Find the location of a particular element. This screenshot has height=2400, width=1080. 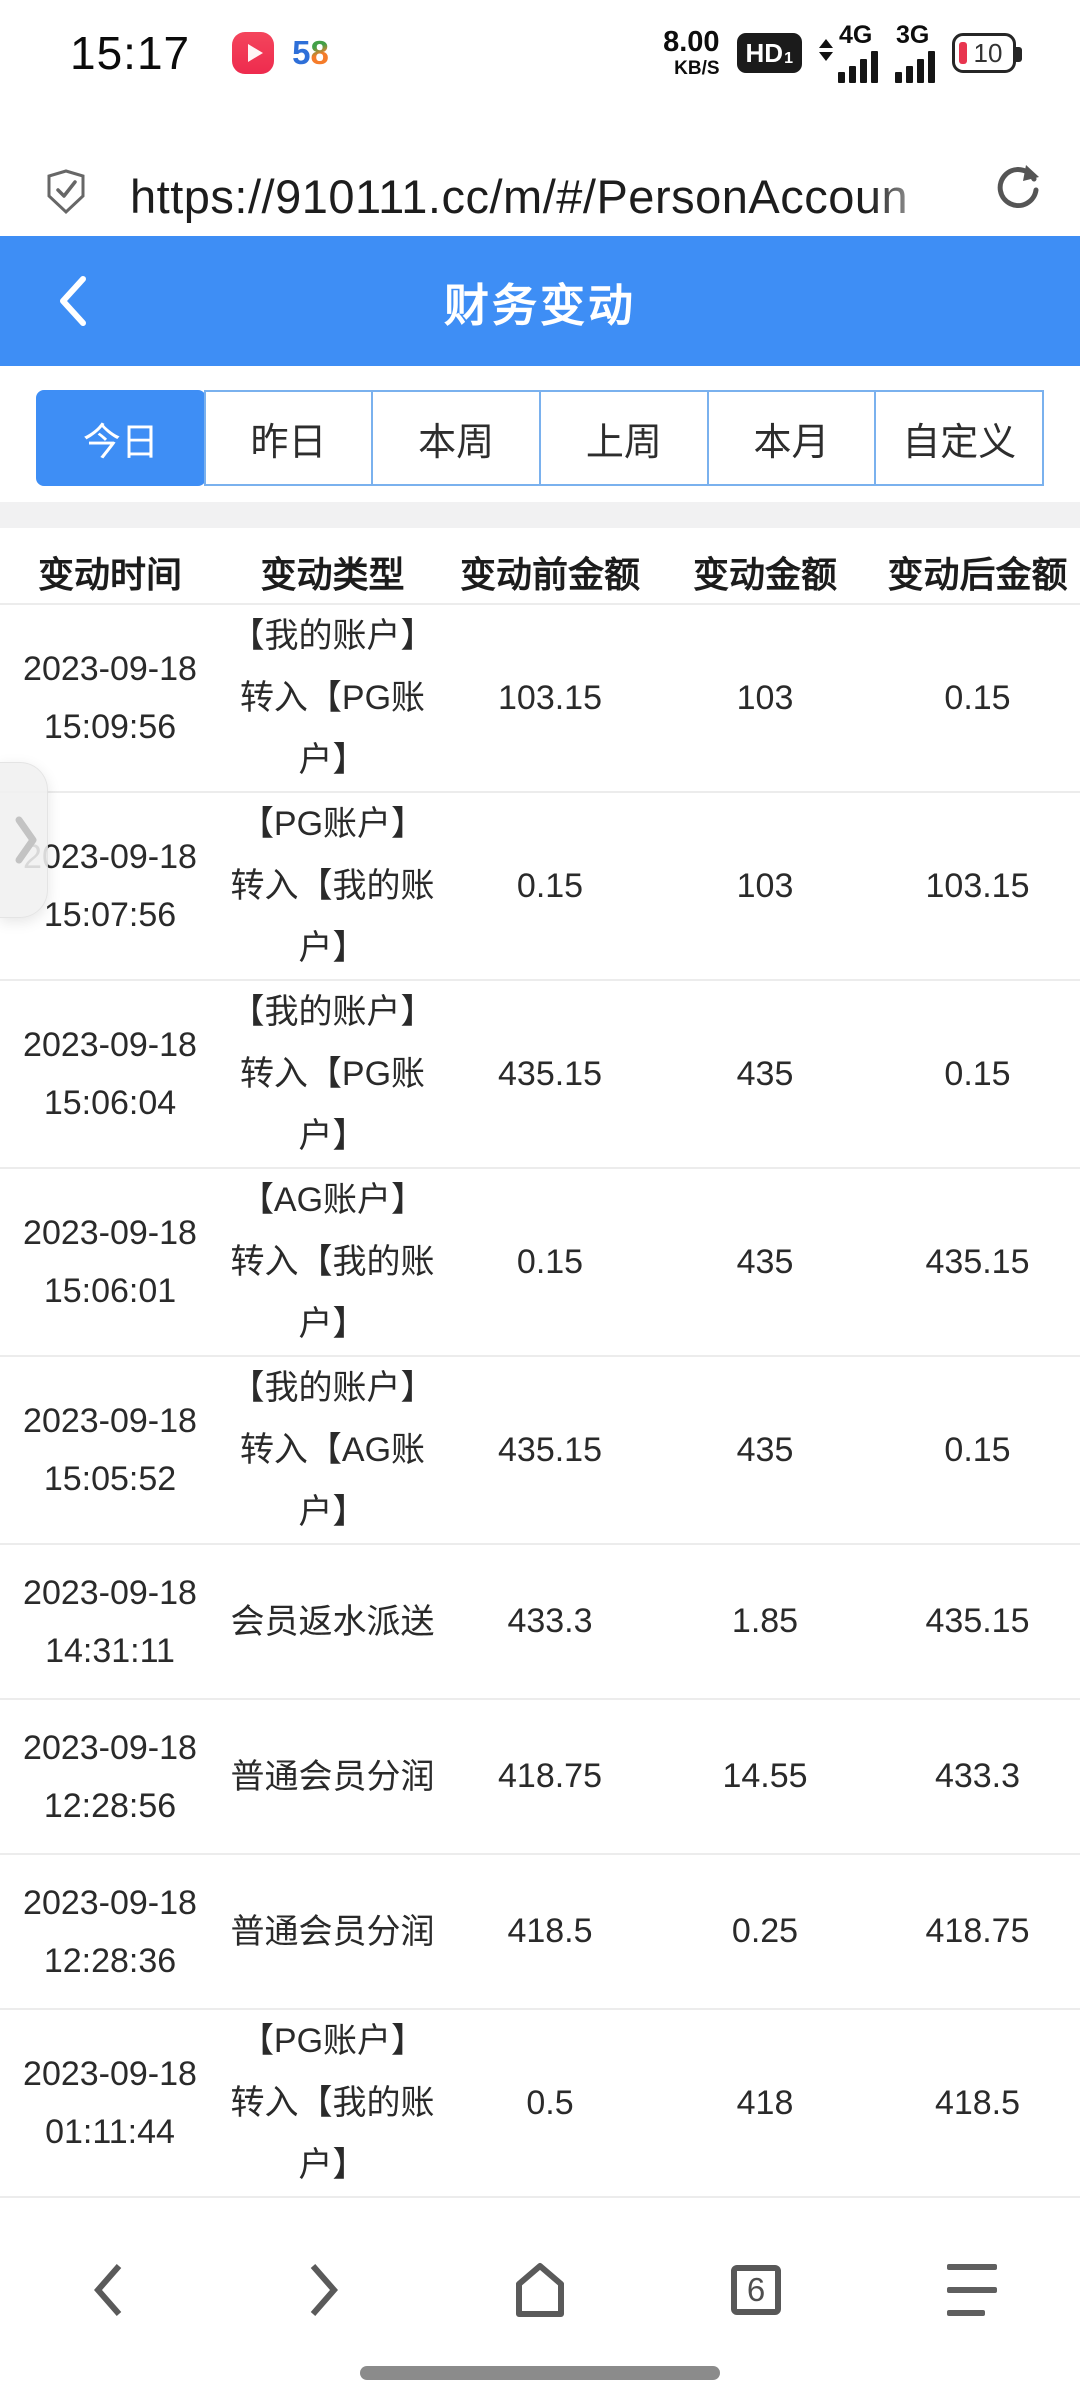

row-timestamp: 01:11:44 is located at coordinates (110, 2132).